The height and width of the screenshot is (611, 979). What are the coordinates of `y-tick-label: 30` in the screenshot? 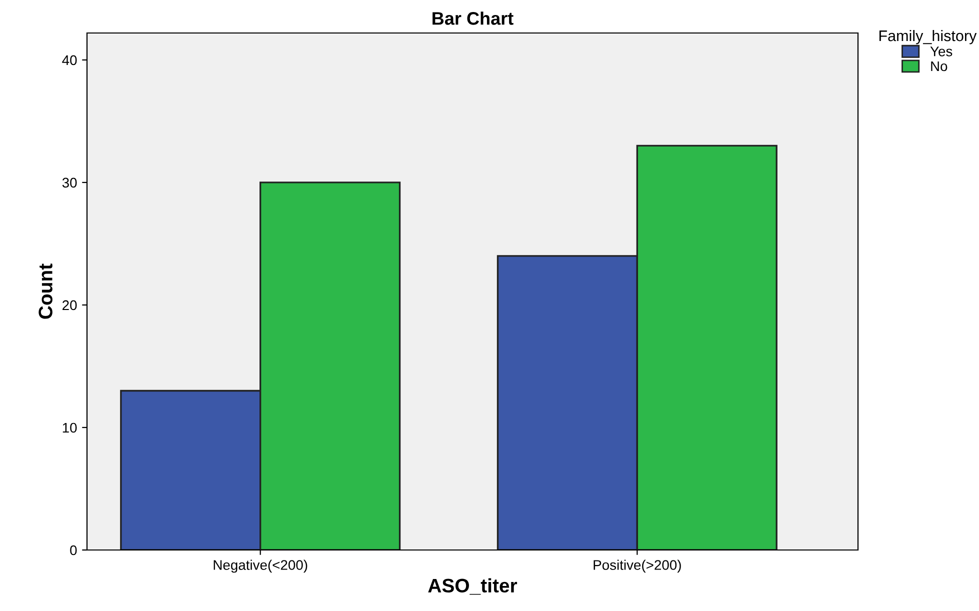 It's located at (69, 183).